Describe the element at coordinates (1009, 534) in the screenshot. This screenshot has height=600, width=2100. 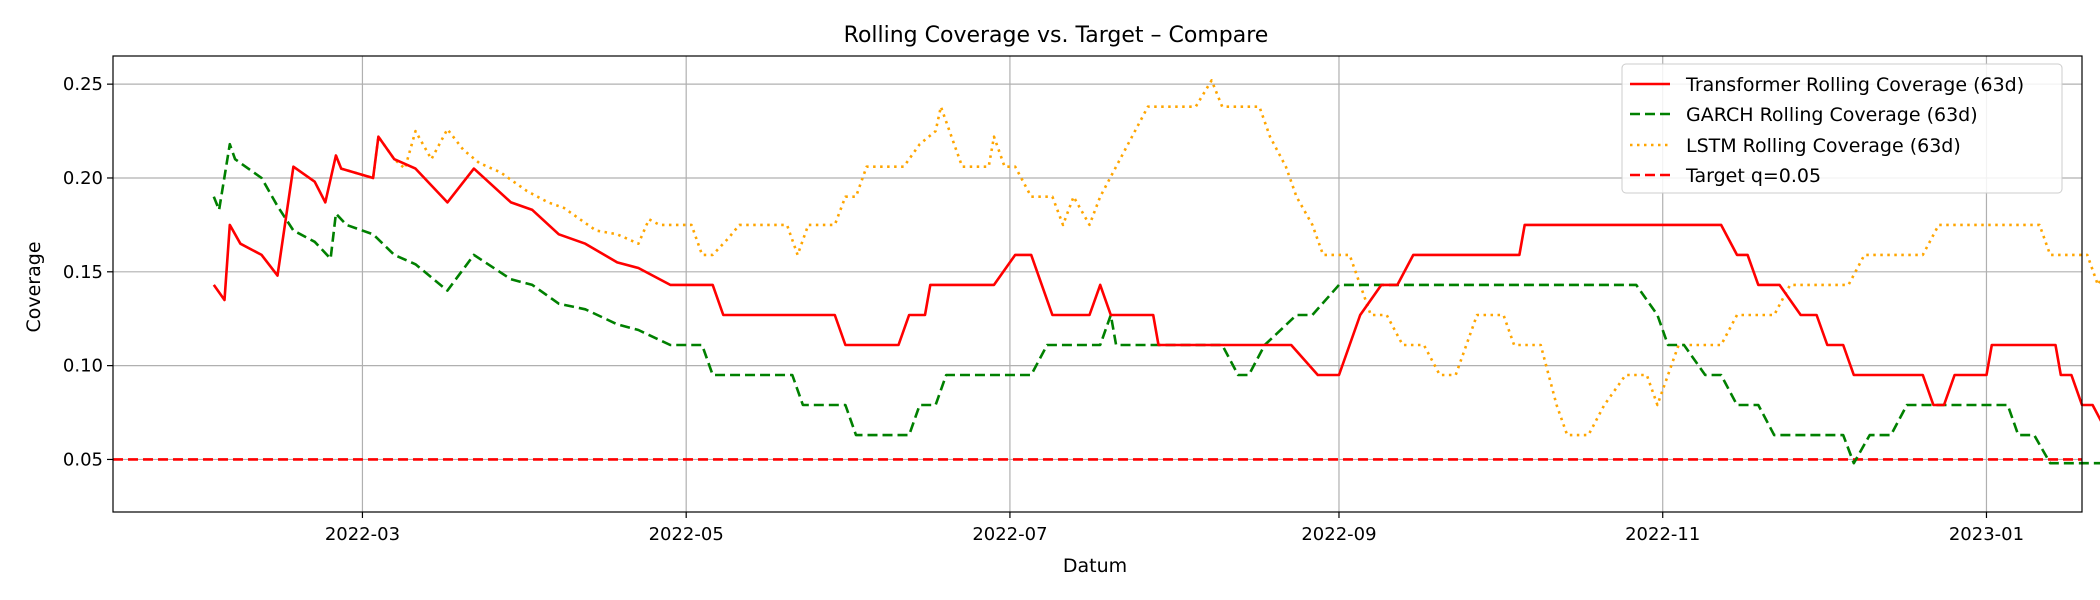
I see `x-tick-label: 2022-07` at that location.